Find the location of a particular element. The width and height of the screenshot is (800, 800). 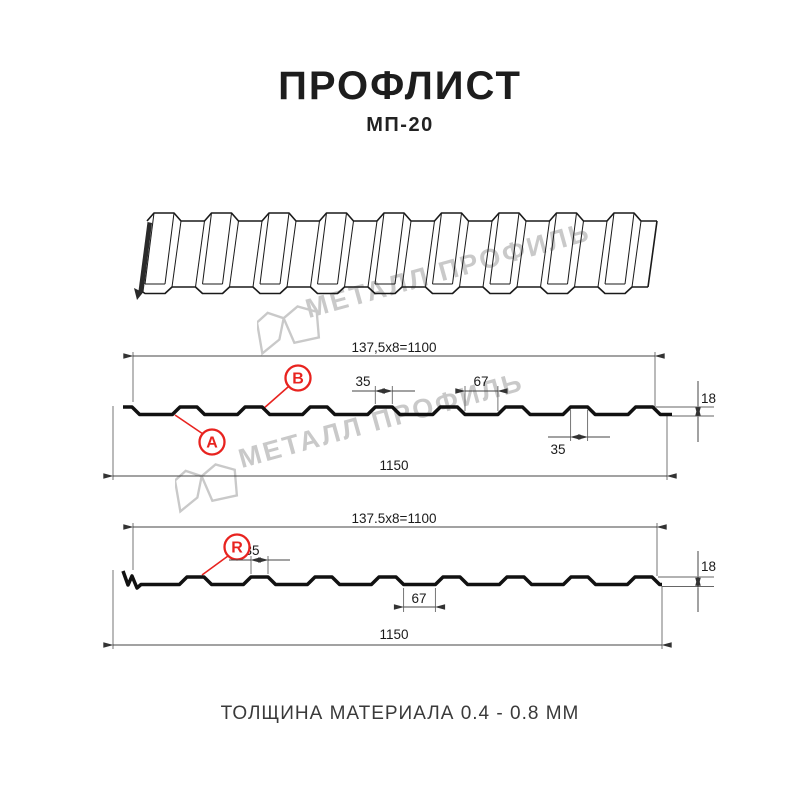

dim-coverage-top: 137,5x8=1100 is located at coordinates (394, 347).